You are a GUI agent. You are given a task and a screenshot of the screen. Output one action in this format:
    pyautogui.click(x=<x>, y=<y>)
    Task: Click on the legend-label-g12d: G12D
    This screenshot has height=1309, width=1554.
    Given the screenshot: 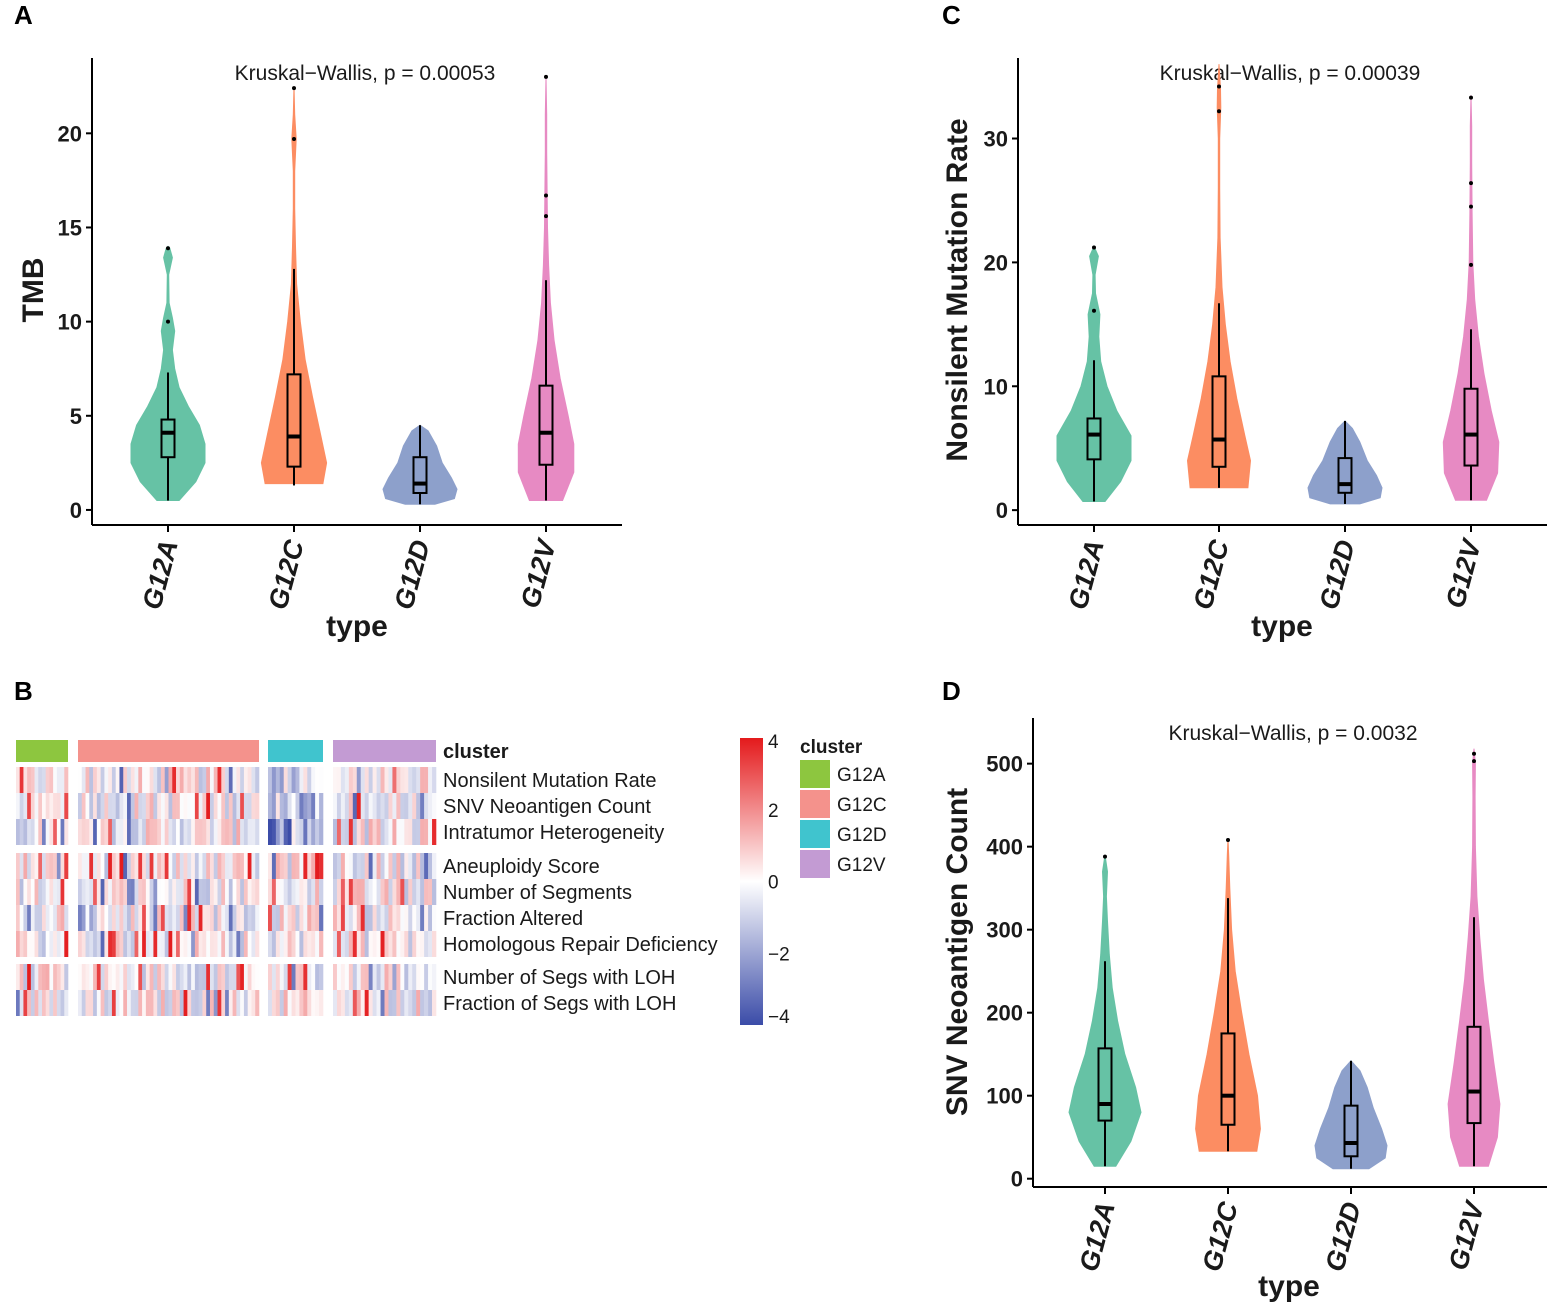 What is the action you would take?
    pyautogui.click(x=862, y=835)
    